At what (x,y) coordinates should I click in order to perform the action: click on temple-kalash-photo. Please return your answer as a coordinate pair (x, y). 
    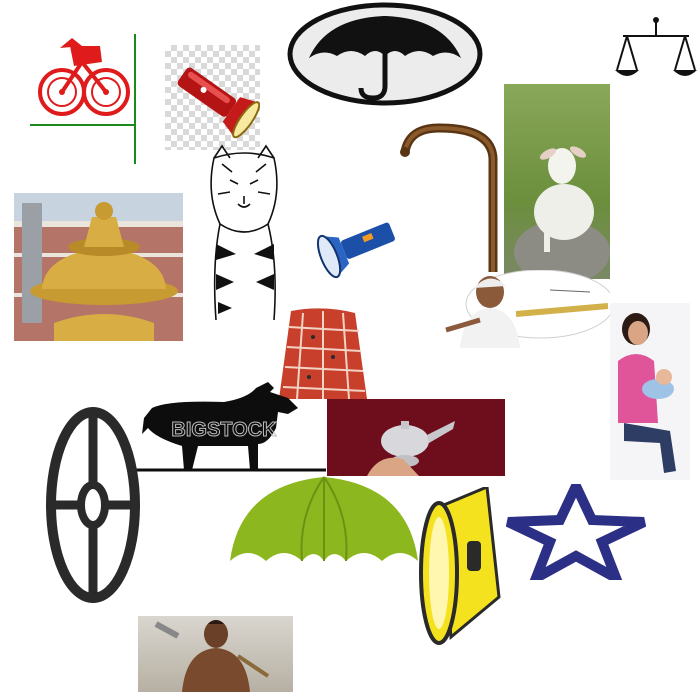
    Looking at the image, I should click on (98, 267).